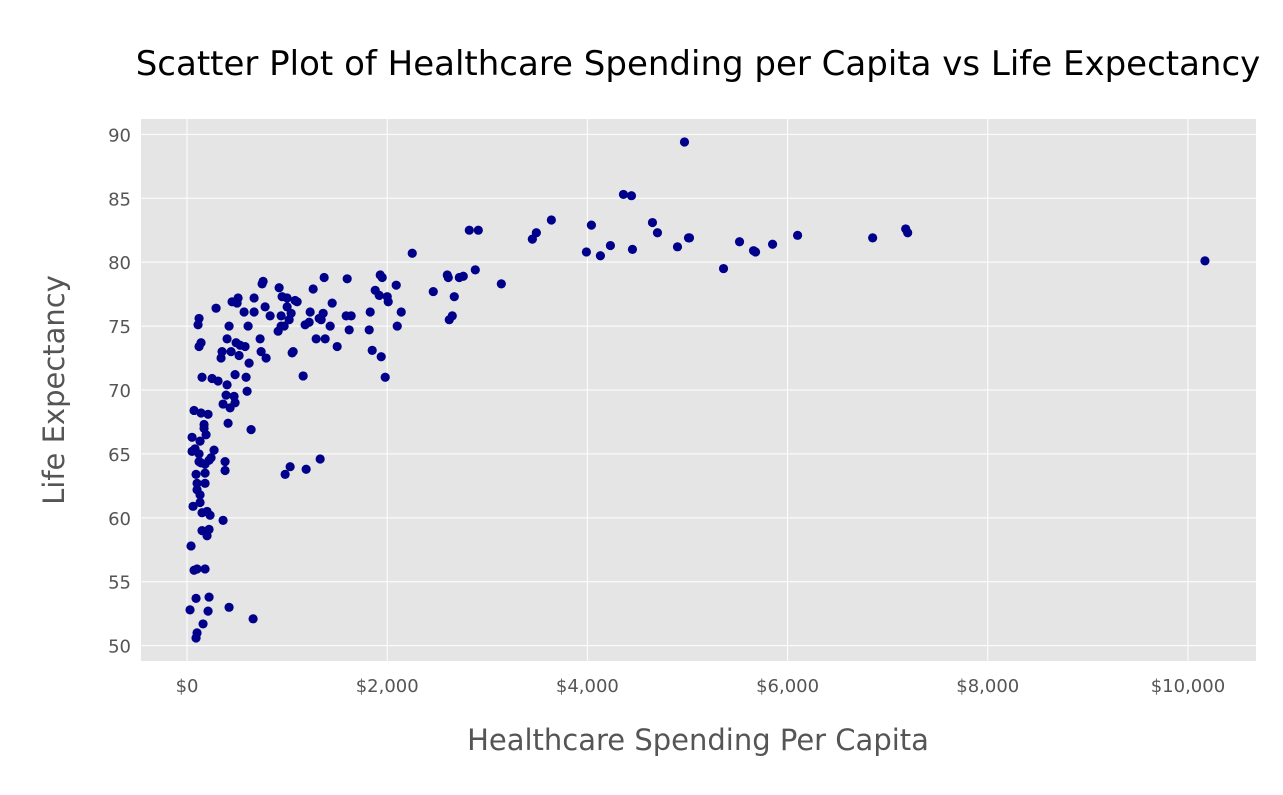 This screenshot has height=795, width=1283. I want to click on y-tick-label: 85, so click(119, 199).